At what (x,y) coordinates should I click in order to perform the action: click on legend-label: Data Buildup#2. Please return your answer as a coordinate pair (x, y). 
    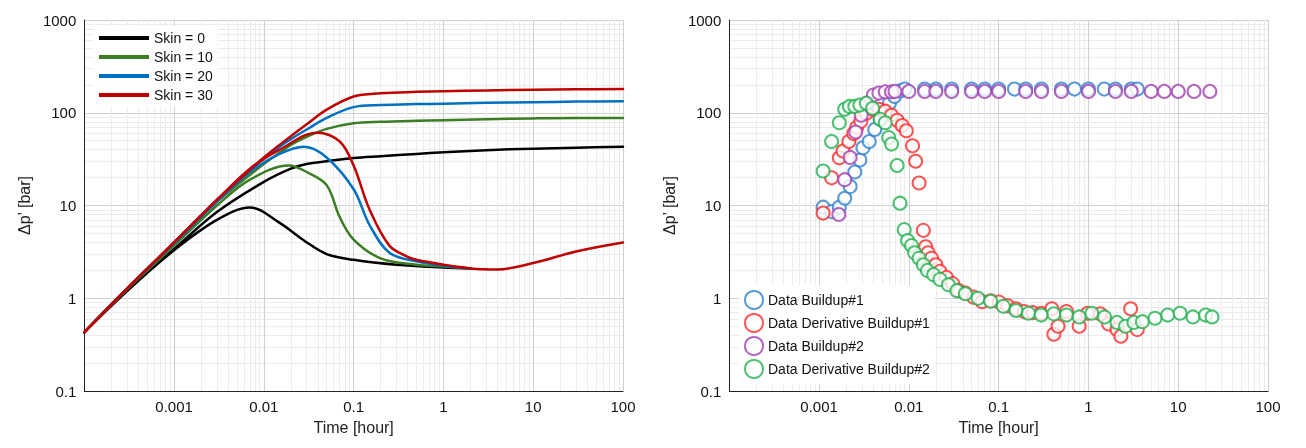
    Looking at the image, I should click on (816, 346).